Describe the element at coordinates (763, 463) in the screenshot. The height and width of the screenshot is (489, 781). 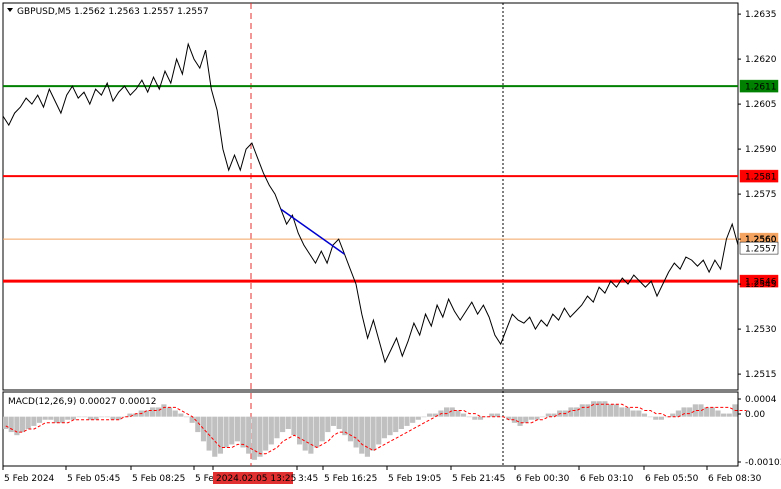
I see `macd-tick-label: -0.00103` at that location.